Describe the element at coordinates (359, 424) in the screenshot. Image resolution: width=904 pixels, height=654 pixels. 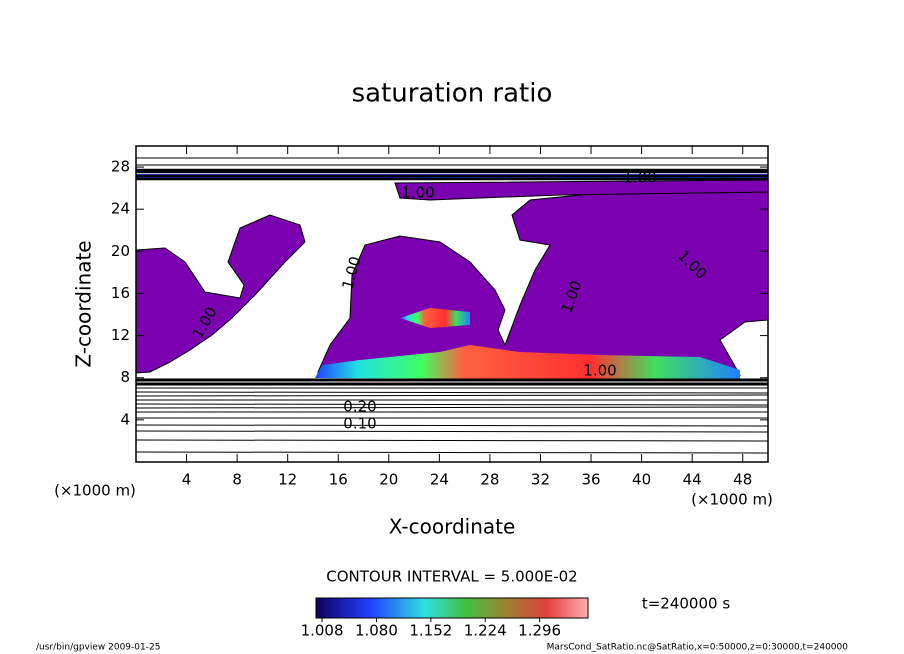
I see `contour-label: 0.10` at that location.